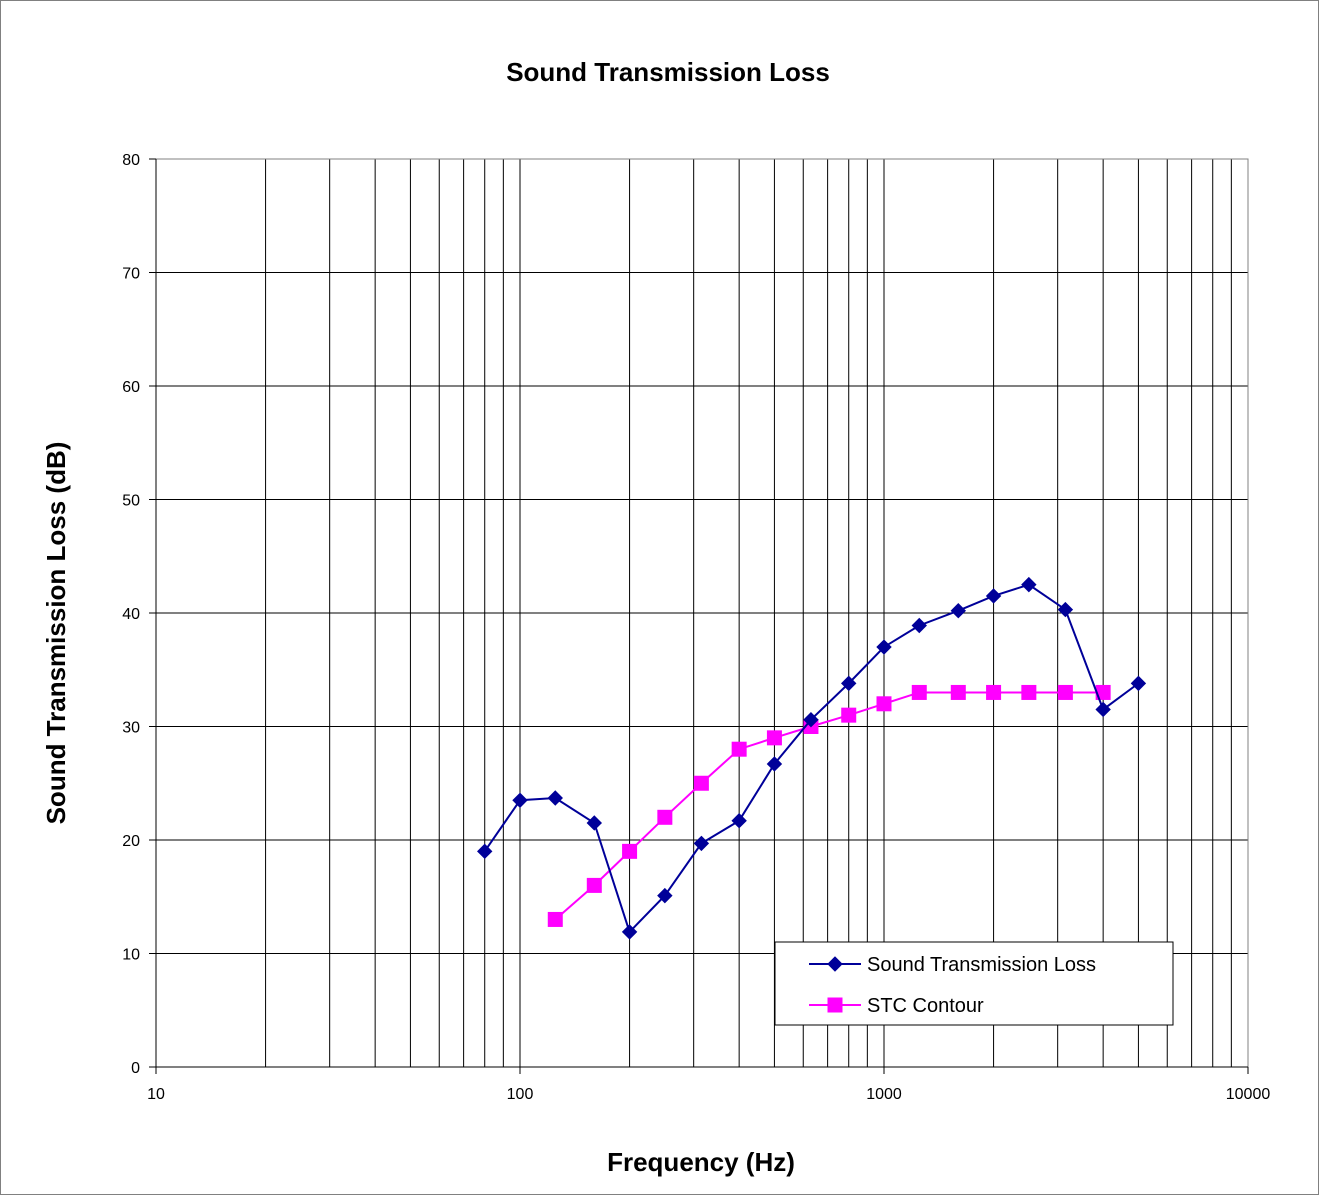  I want to click on y-tick-label: 10, so click(131, 955).